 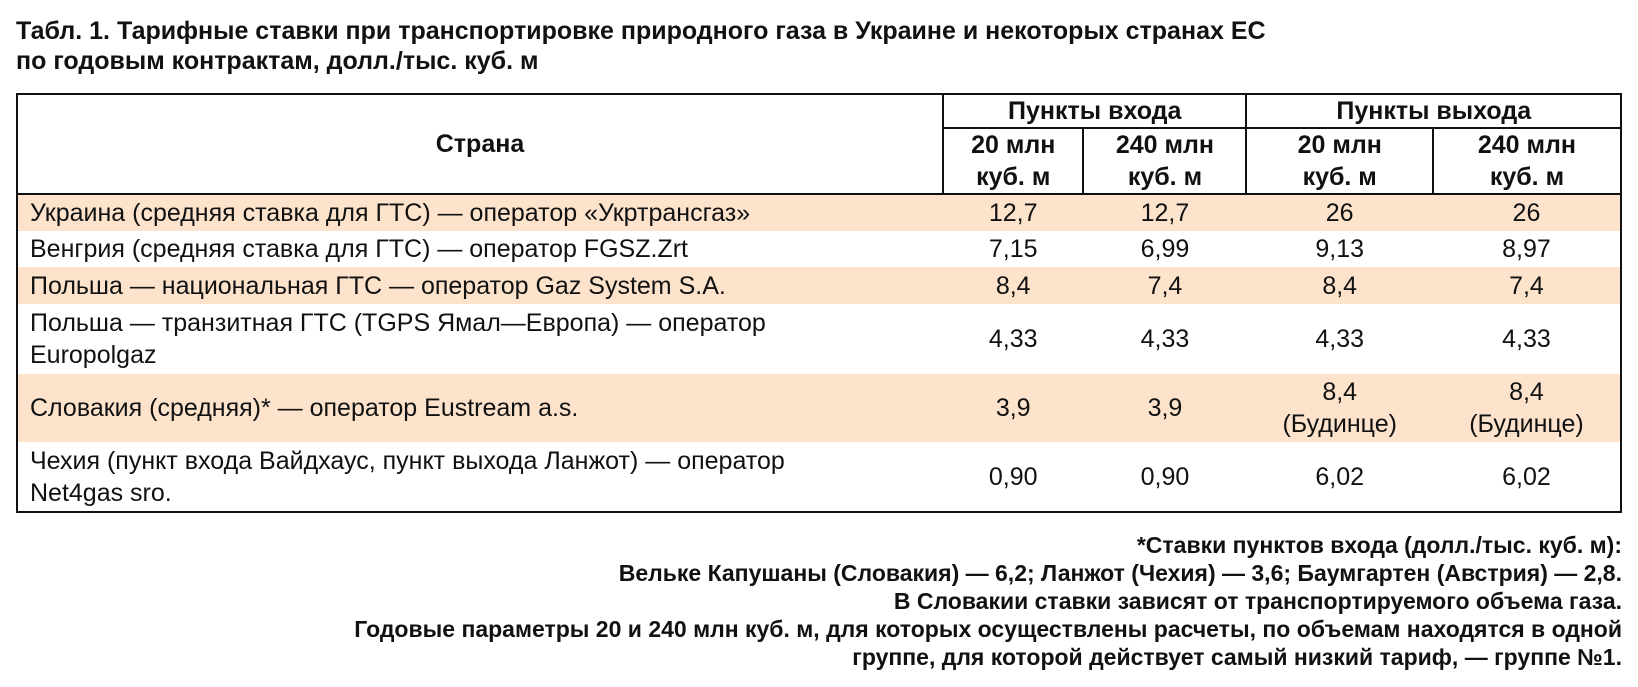 I want to click on value-cell: 9,13, so click(x=1340, y=249).